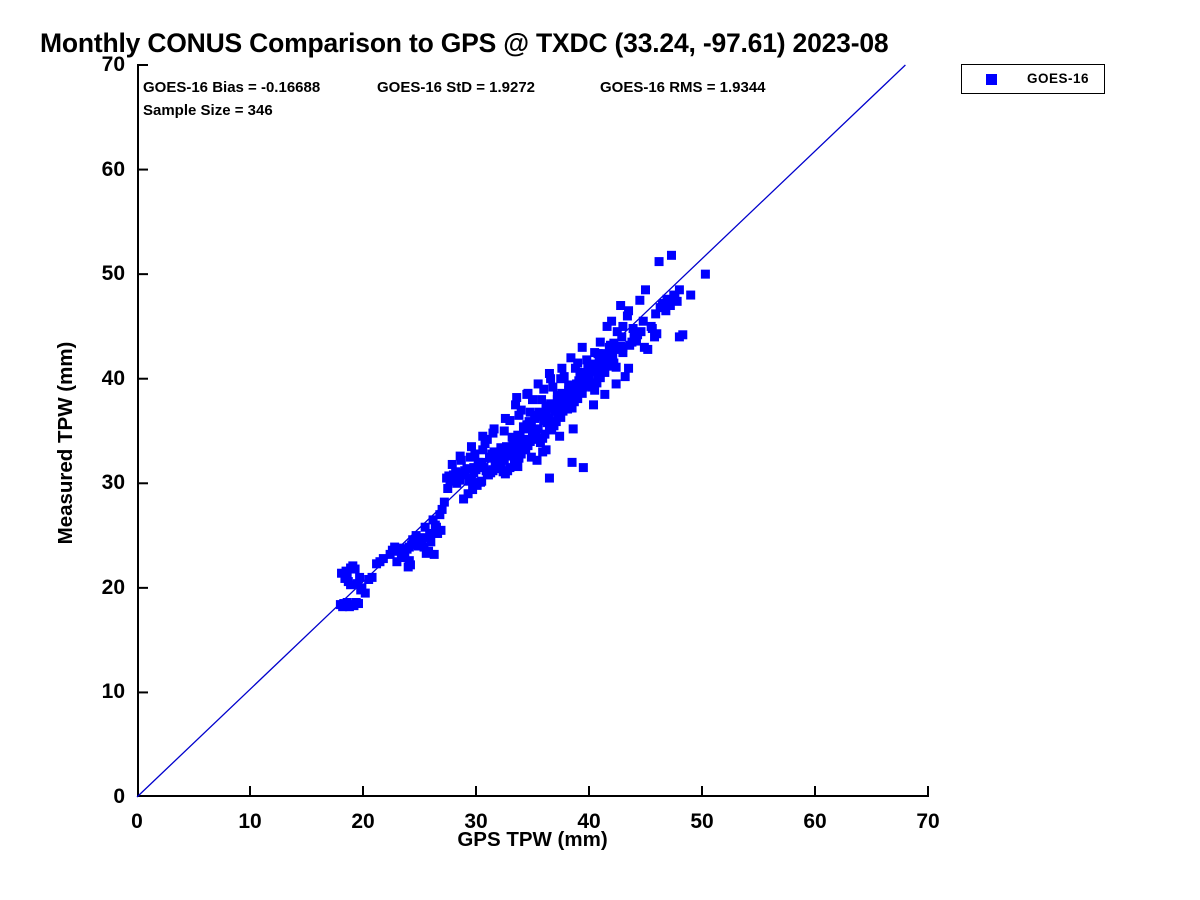 The height and width of the screenshot is (900, 1200). What do you see at coordinates (65, 443) in the screenshot?
I see `y-axis-title: Measured TPW (mm)` at bounding box center [65, 443].